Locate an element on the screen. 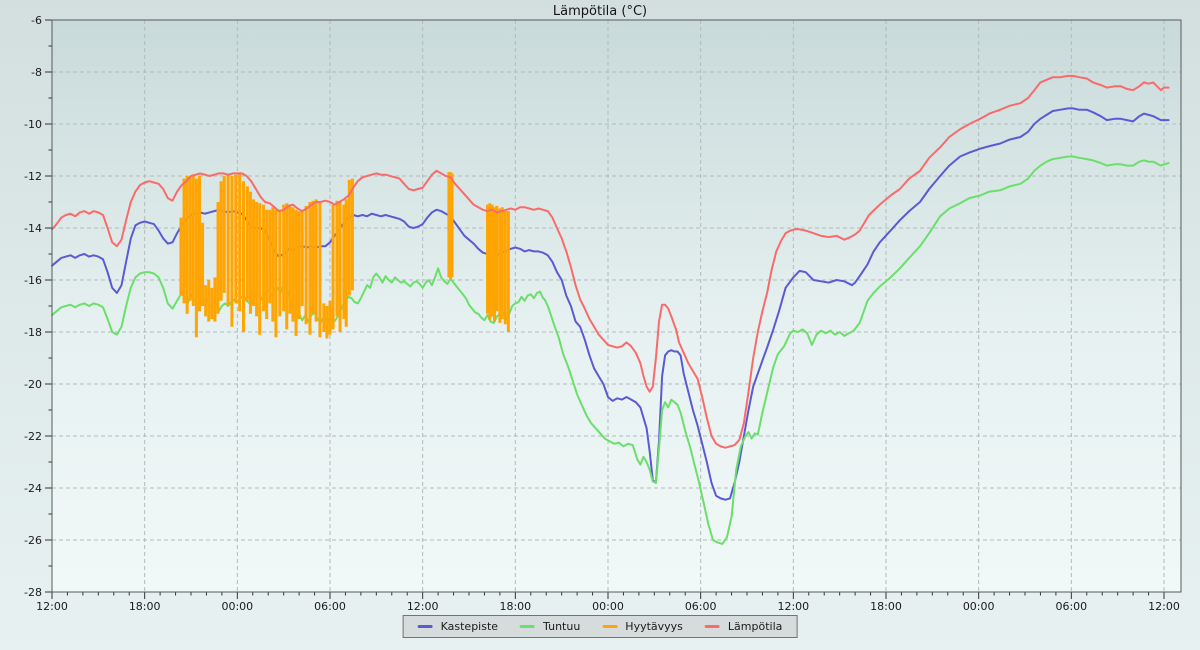 The height and width of the screenshot is (650, 1200). y-tick-label: -28 is located at coordinates (33, 592).